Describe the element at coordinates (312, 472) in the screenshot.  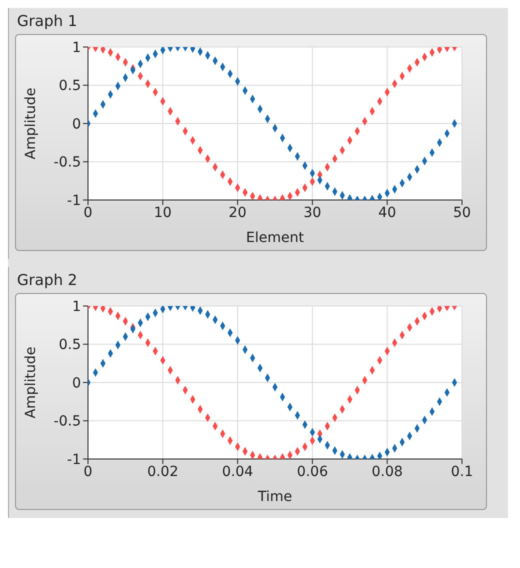
I see `x-tick-label: 0.06` at that location.